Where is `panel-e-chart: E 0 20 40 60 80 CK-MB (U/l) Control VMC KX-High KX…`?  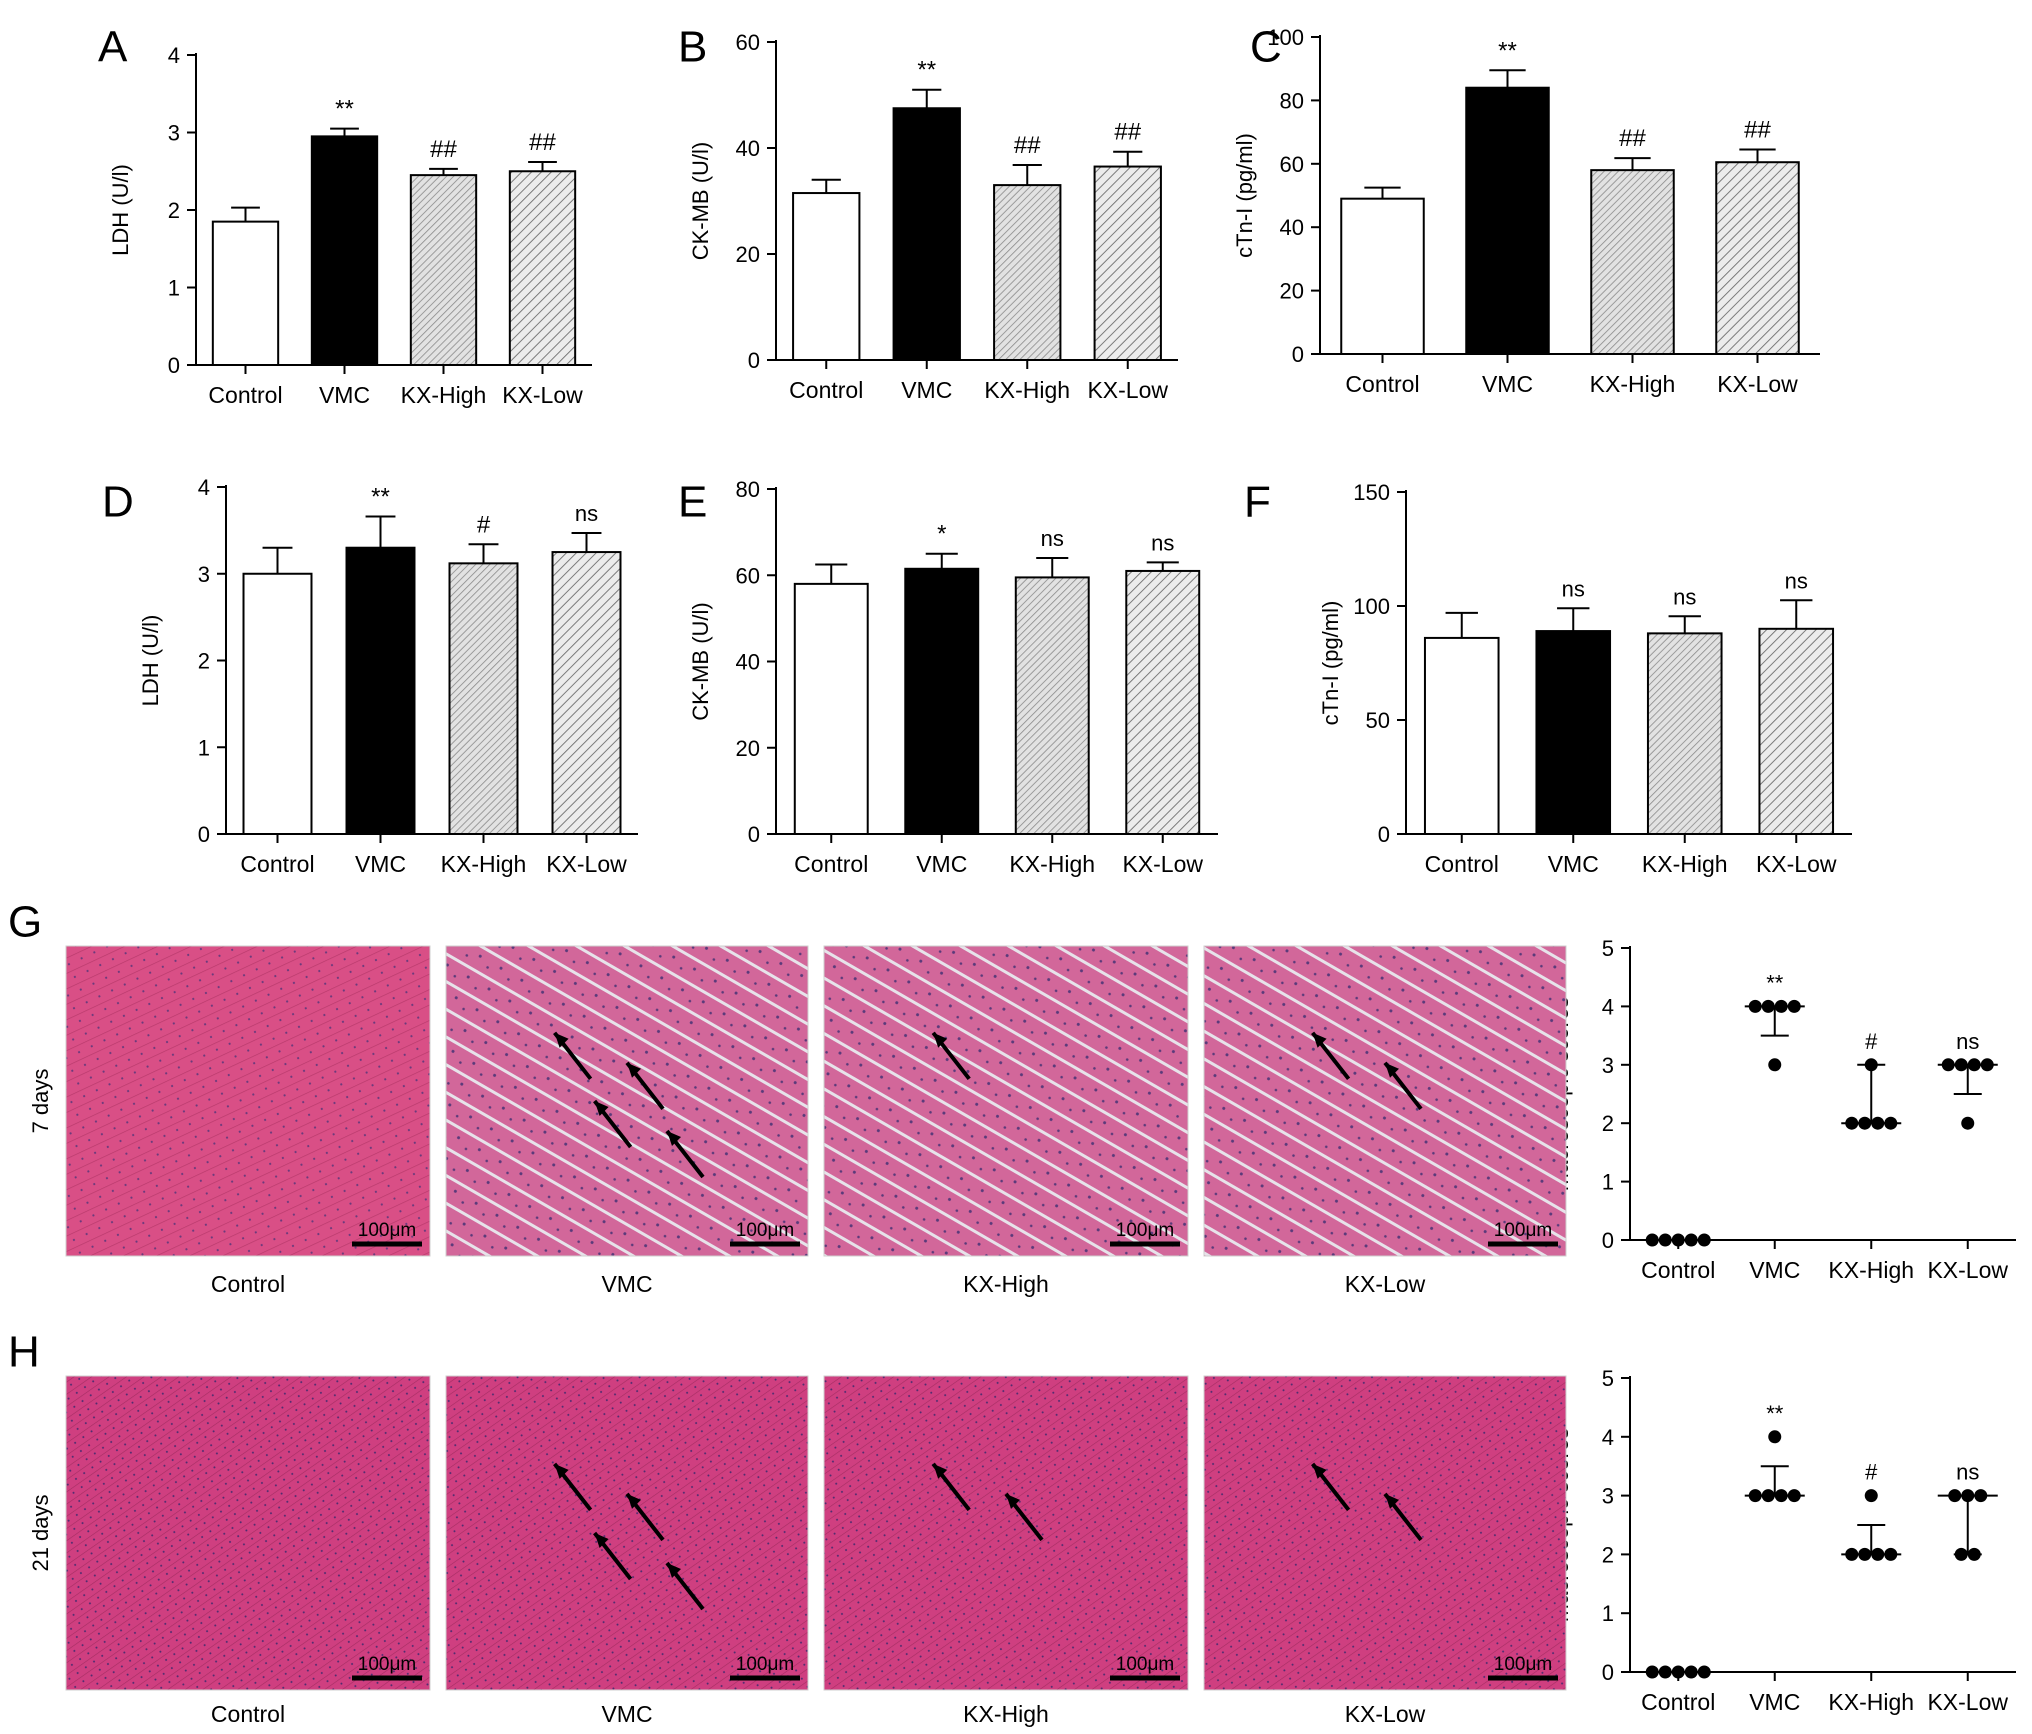
panel-e-chart: E 0 20 40 60 80 CK-MB (U/l) Control VMC KX-High KX… is located at coordinates (948, 677).